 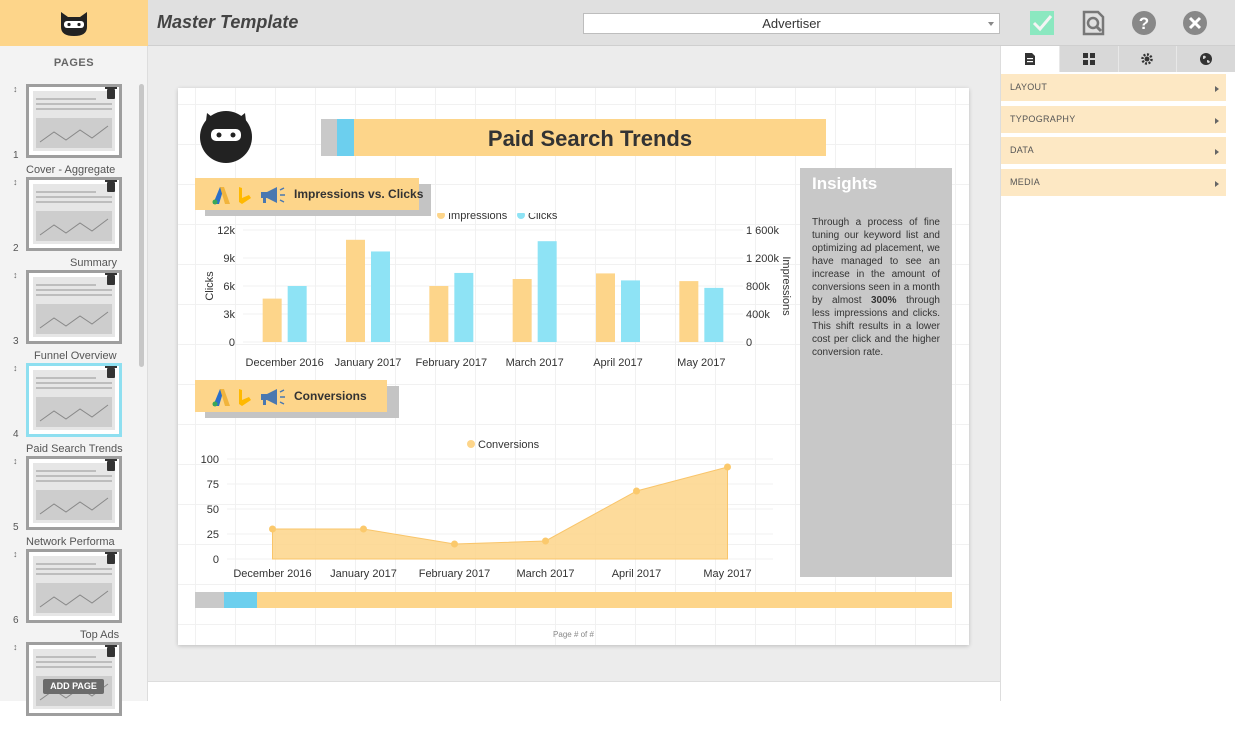 What do you see at coordinates (573, 600) in the screenshot?
I see `report-footer-bar` at bounding box center [573, 600].